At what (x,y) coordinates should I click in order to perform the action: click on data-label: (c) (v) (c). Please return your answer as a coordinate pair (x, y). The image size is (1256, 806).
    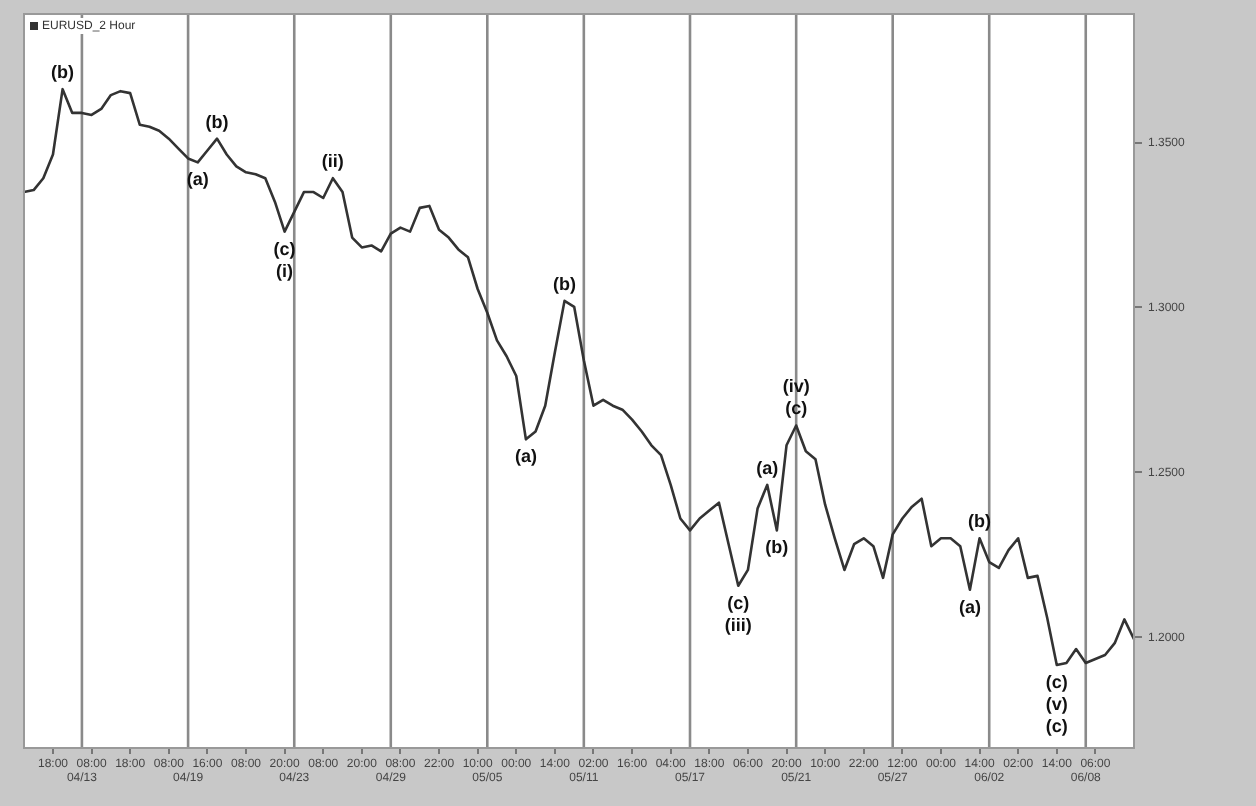
    Looking at the image, I should click on (1056, 703).